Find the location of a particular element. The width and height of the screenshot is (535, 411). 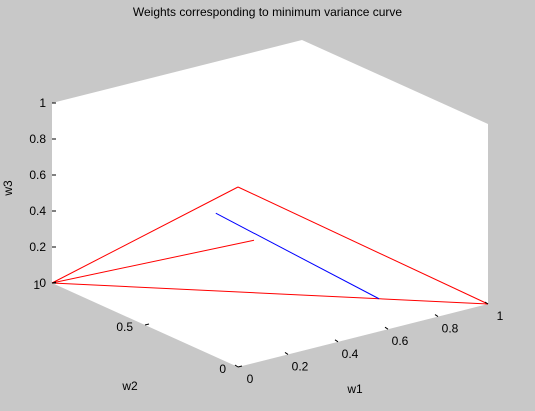

z-tick-label: 0.6 is located at coordinates (37, 175).